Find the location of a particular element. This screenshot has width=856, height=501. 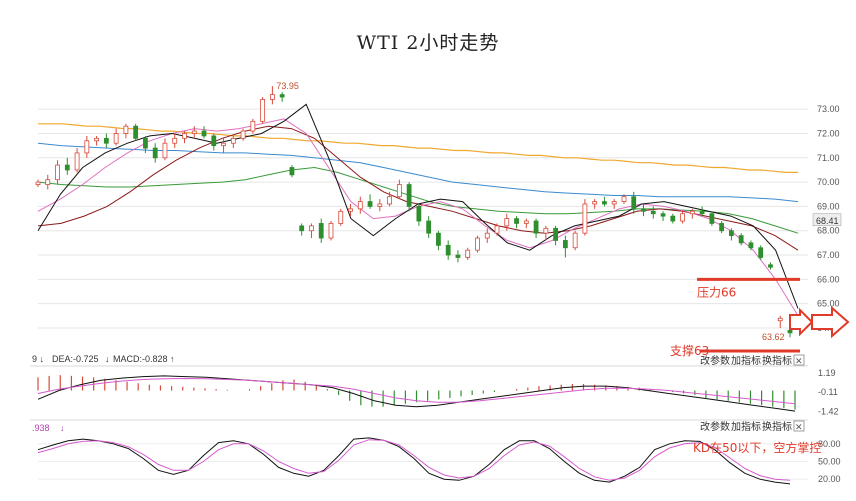

kd-controls: 改参数 加指标 换指标 ✕ is located at coordinates (752, 426).